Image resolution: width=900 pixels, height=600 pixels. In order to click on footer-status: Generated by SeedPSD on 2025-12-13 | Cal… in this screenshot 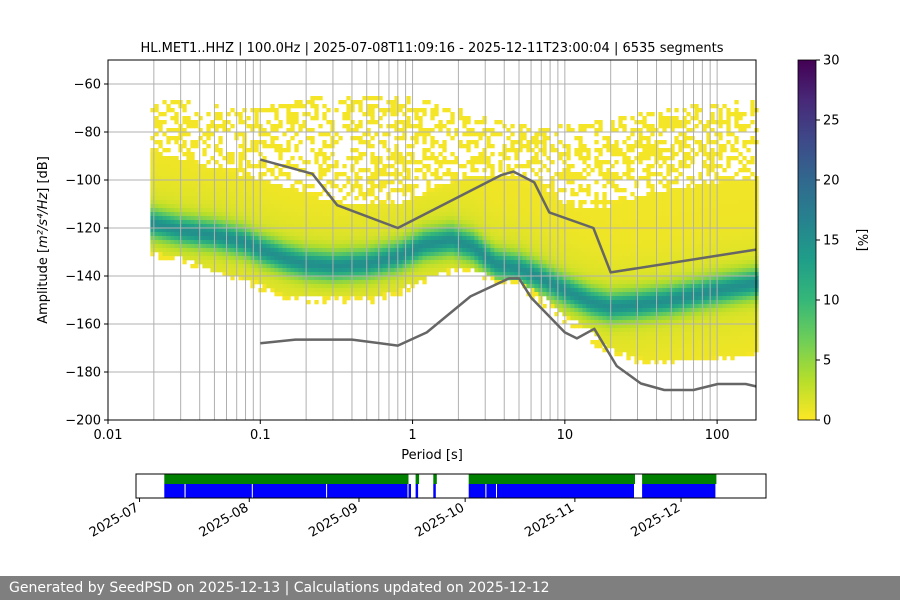, I will do `click(450, 588)`.